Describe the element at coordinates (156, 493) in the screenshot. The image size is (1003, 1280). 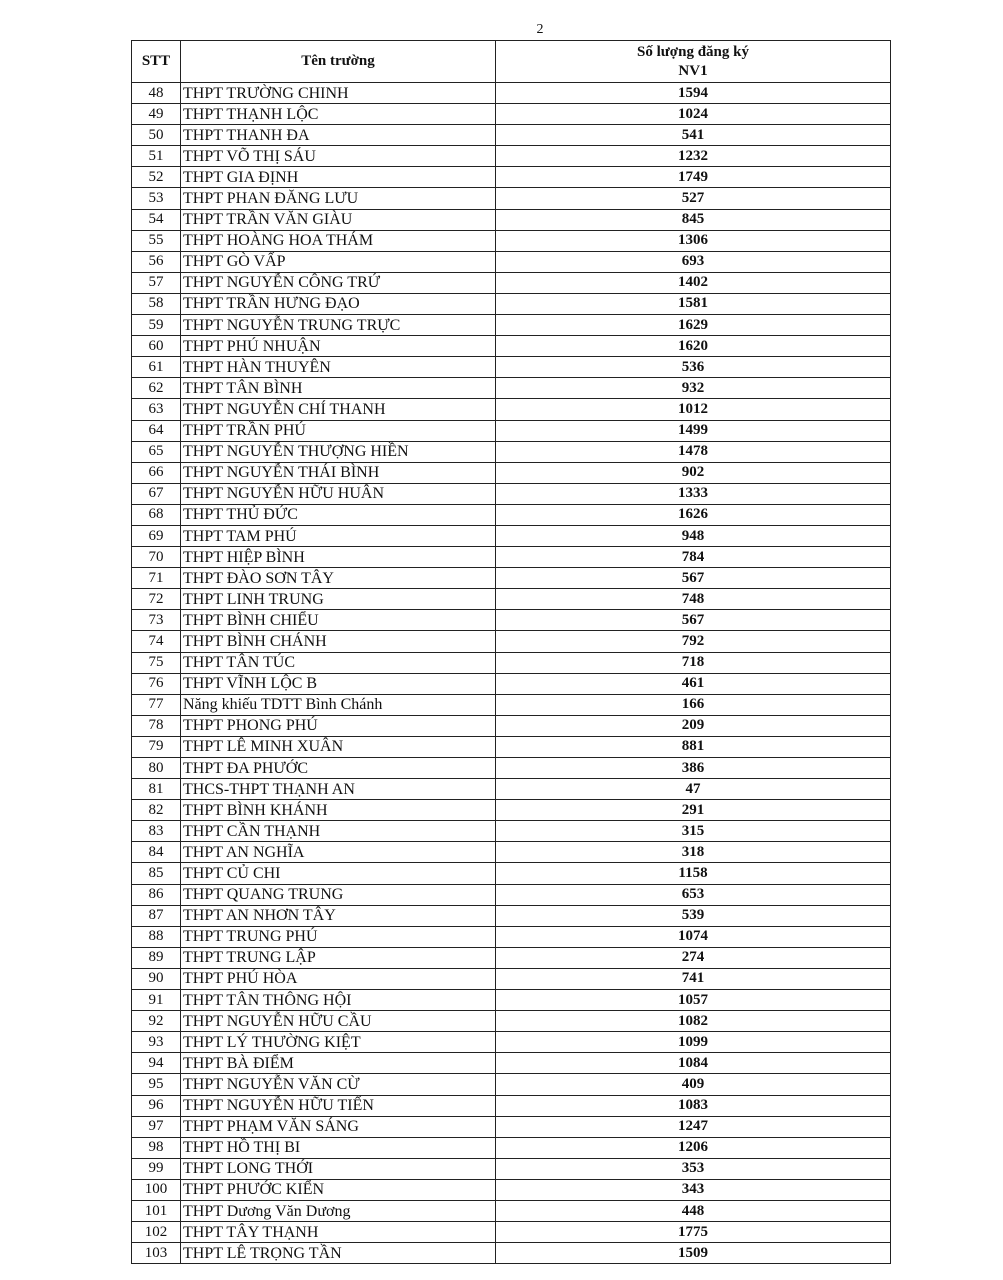
I see `table-cell: 67` at that location.